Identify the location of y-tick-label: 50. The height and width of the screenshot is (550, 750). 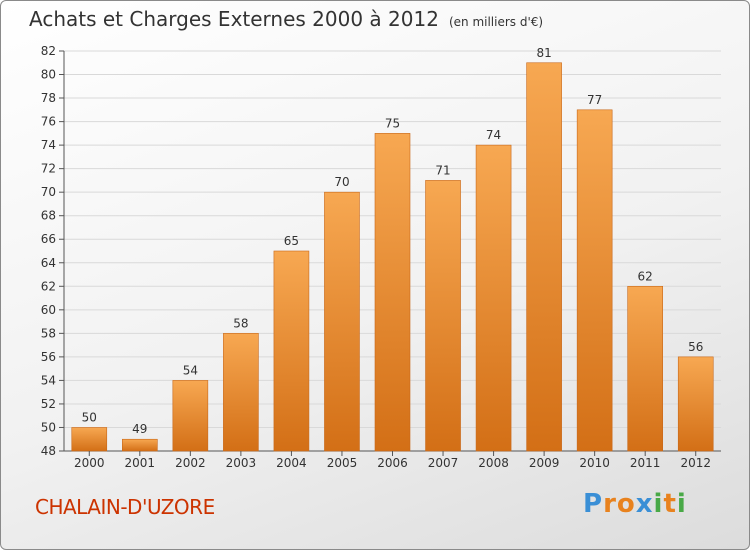
(48, 427).